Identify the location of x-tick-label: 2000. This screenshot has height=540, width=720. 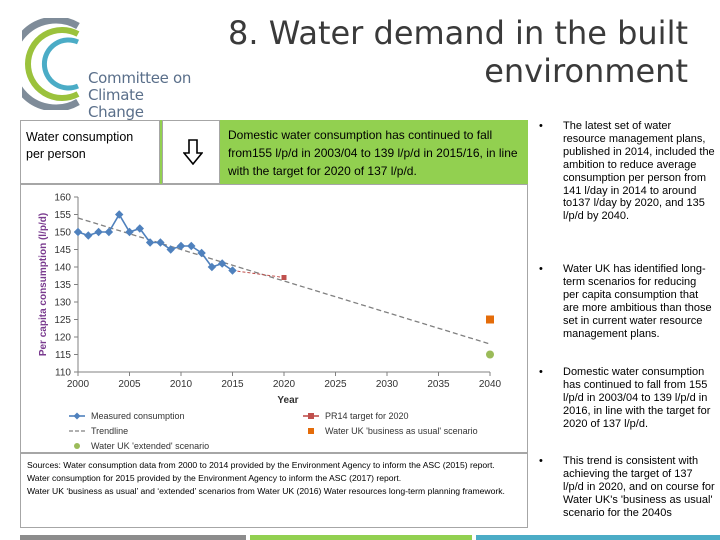
(78, 384).